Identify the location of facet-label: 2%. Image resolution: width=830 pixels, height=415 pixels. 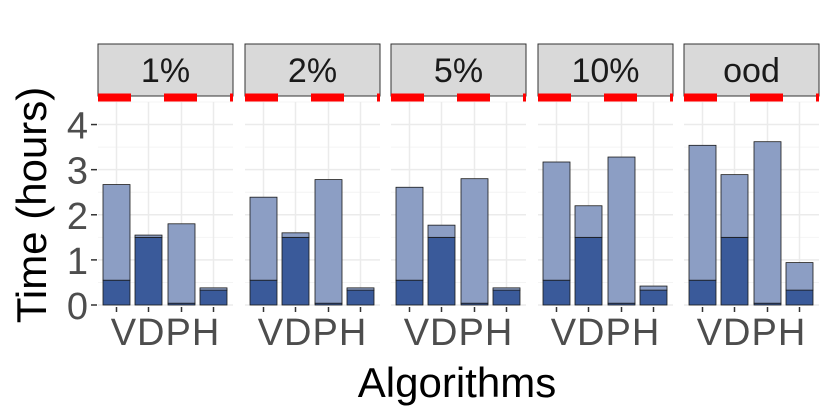
(312, 71).